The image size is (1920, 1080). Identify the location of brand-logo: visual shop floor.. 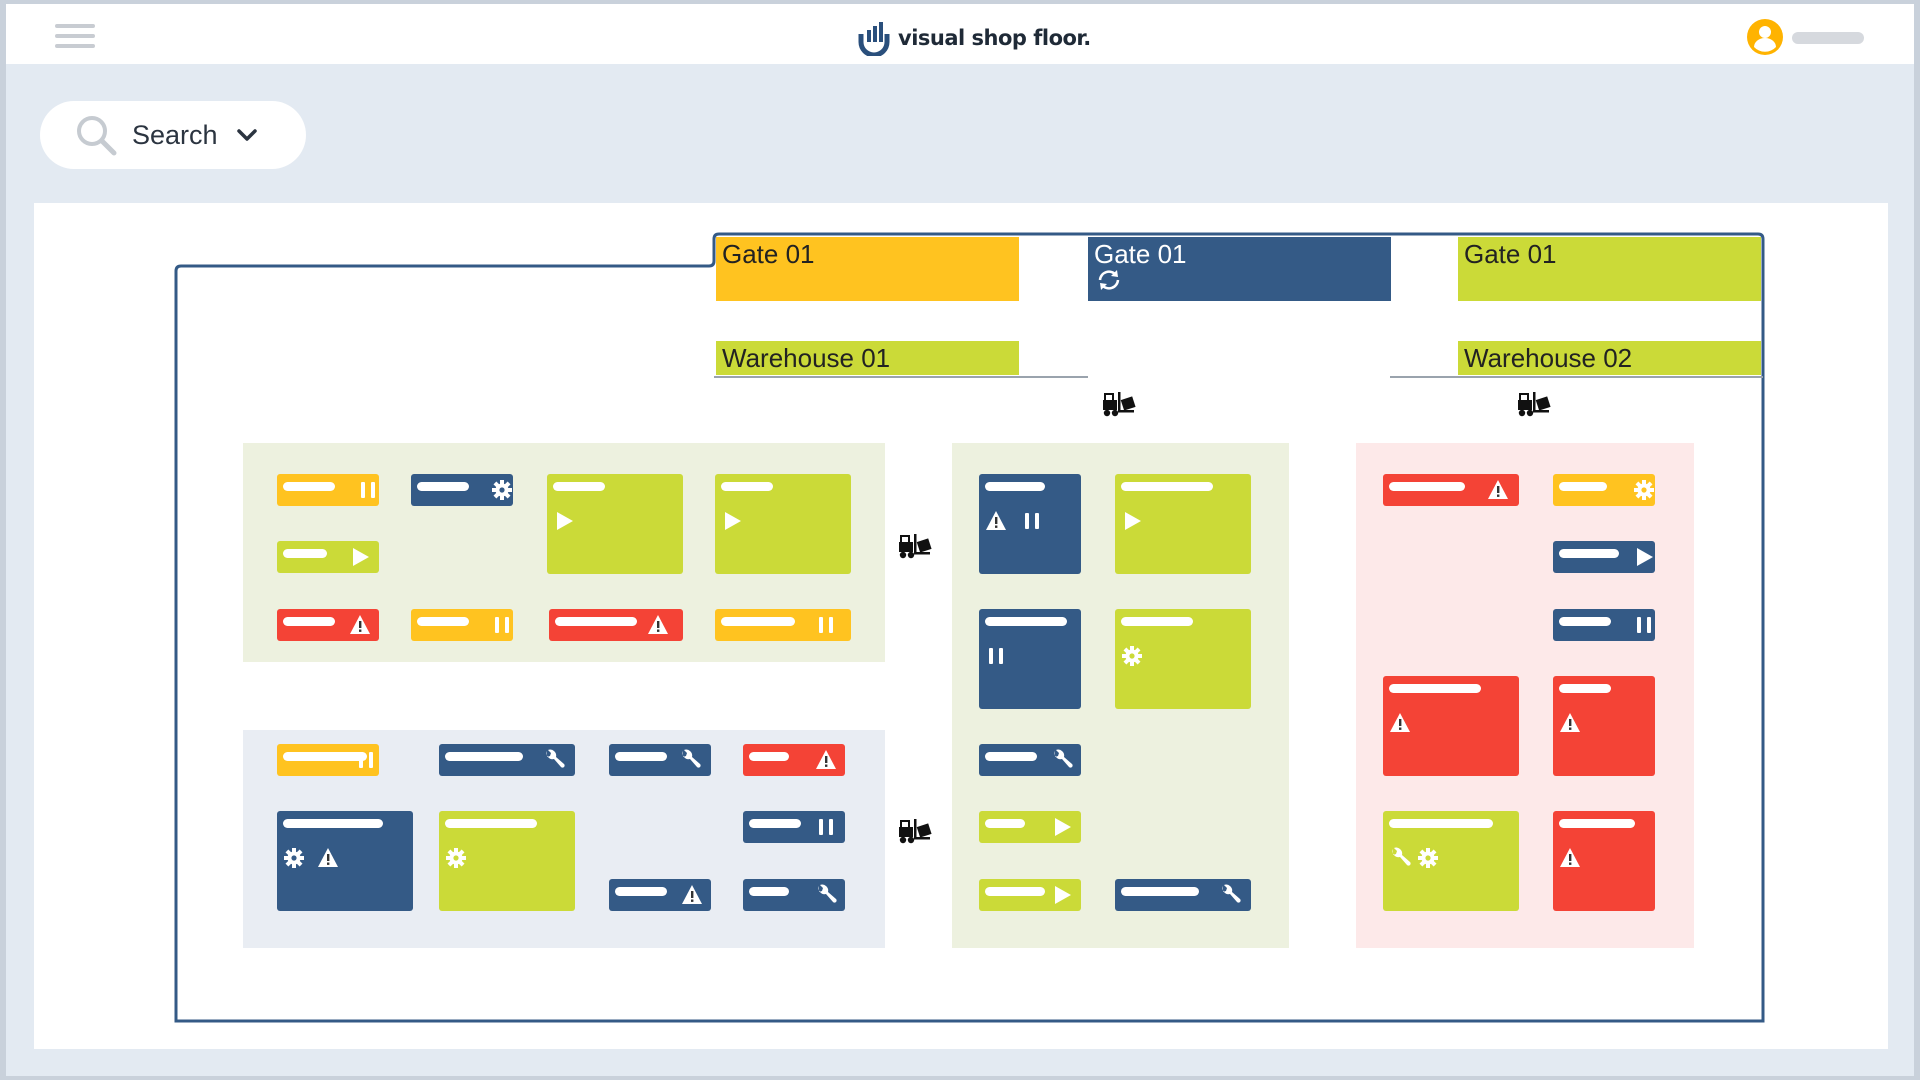
(974, 38).